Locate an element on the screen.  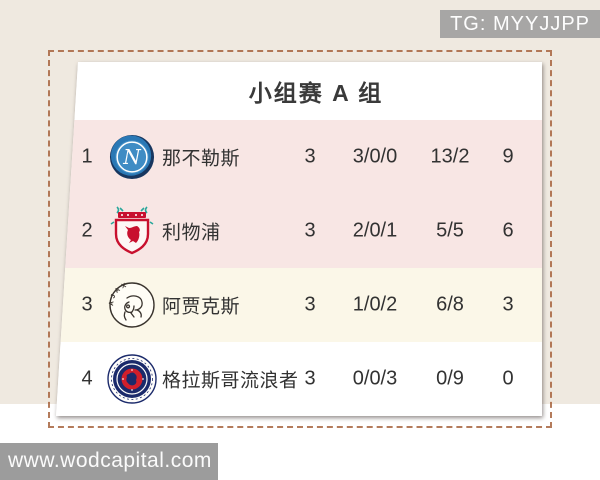
watermark-url: www.wodcapital.com is located at coordinates (109, 461).